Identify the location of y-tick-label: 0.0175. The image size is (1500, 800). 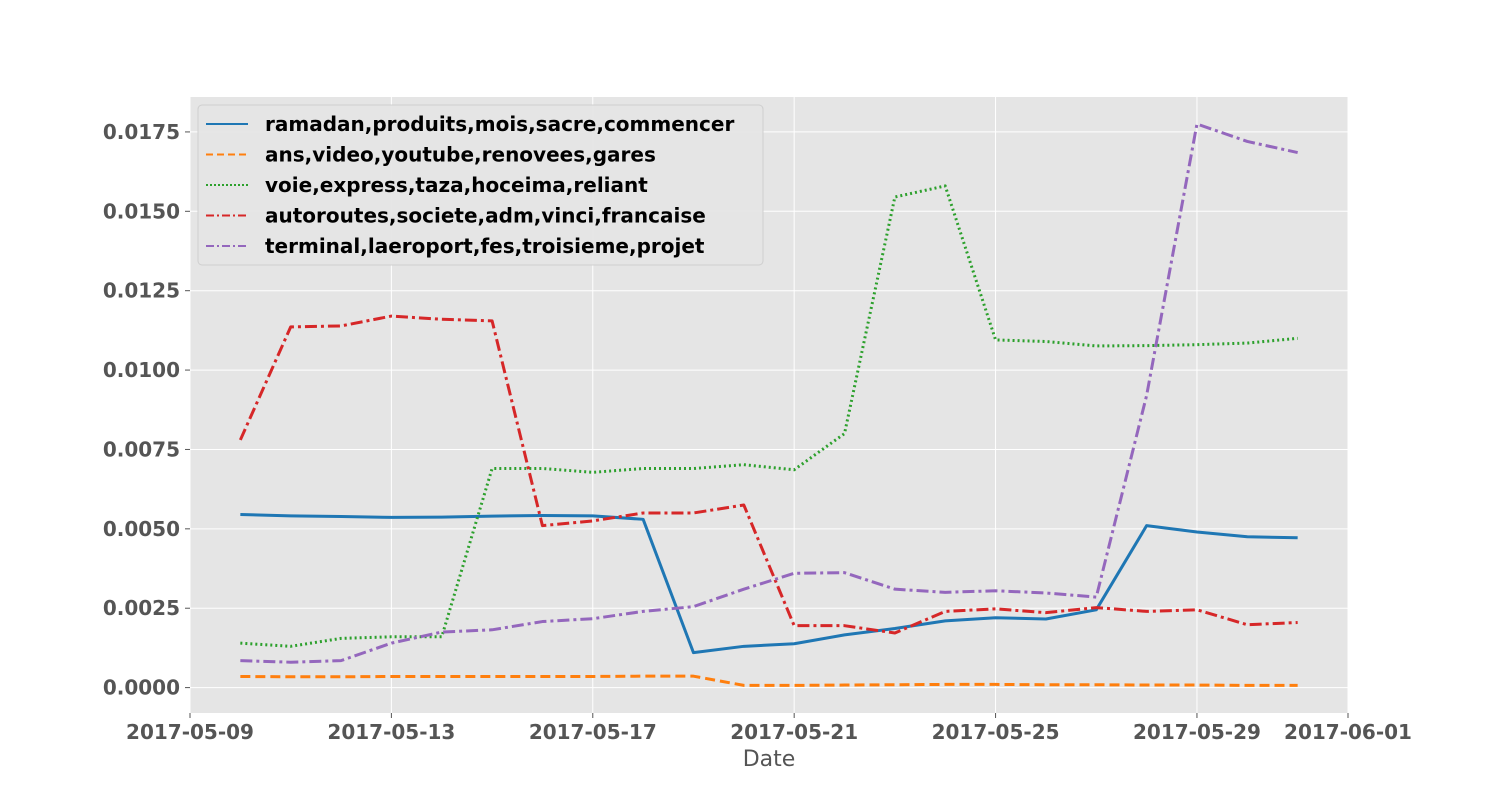
(141, 132).